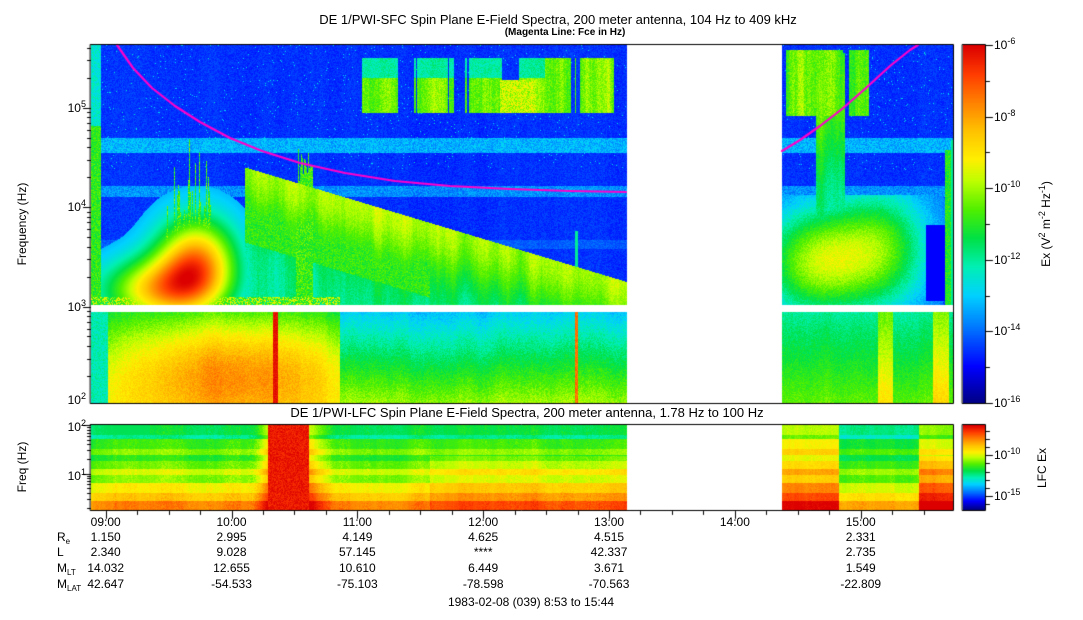 Image resolution: width=1083 pixels, height=620 pixels. I want to click on table-cell: 2.331, so click(860, 537).